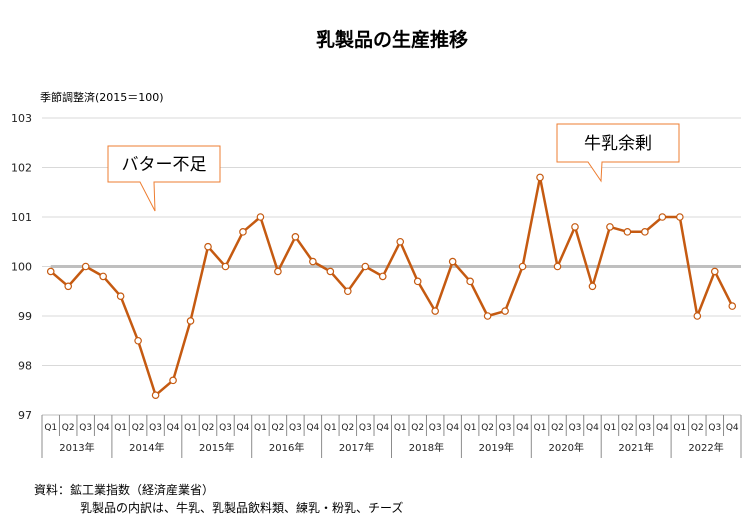 Image resolution: width=756 pixels, height=529 pixels. I want to click on y-axis-label: 季節調整済(2015＝100), so click(102, 97).